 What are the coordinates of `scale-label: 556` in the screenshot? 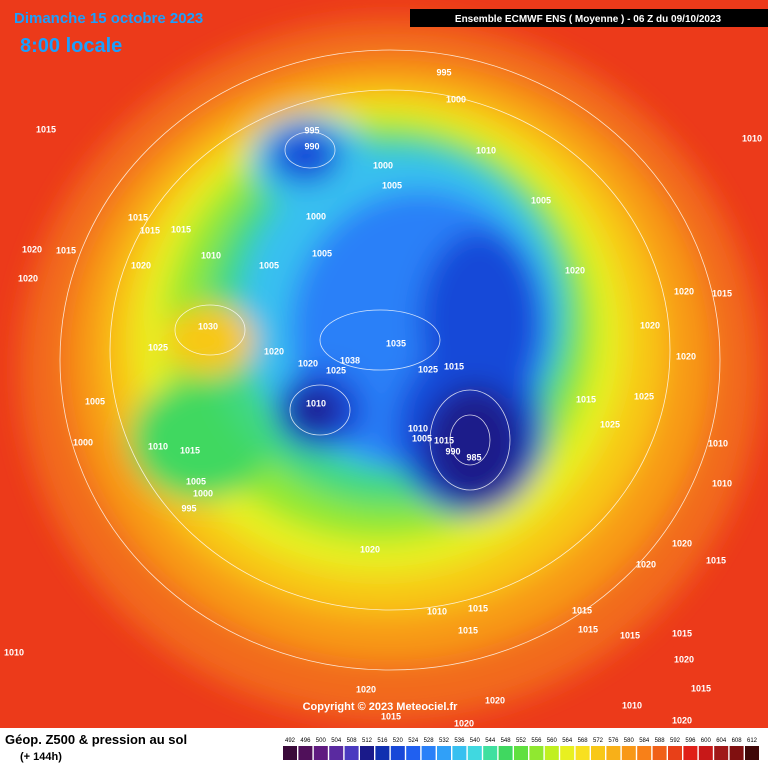 It's located at (536, 741).